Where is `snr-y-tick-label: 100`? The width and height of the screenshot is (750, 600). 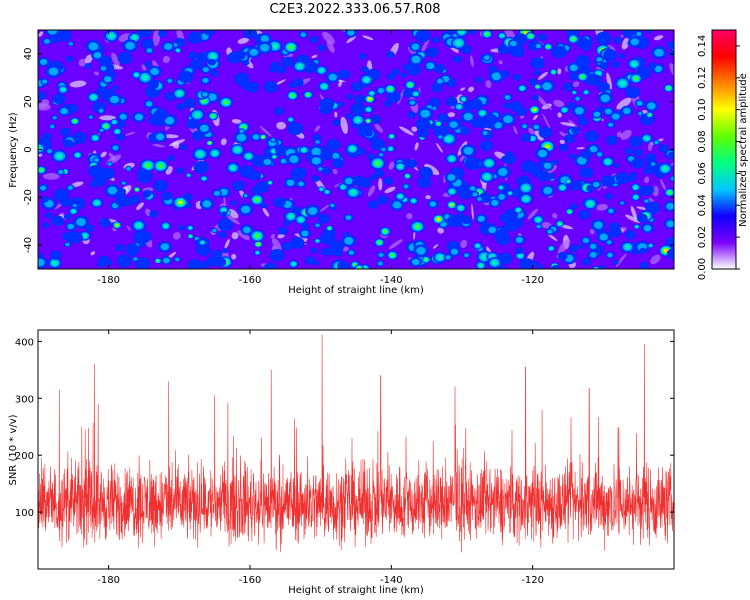 snr-y-tick-label: 100 is located at coordinates (24, 513).